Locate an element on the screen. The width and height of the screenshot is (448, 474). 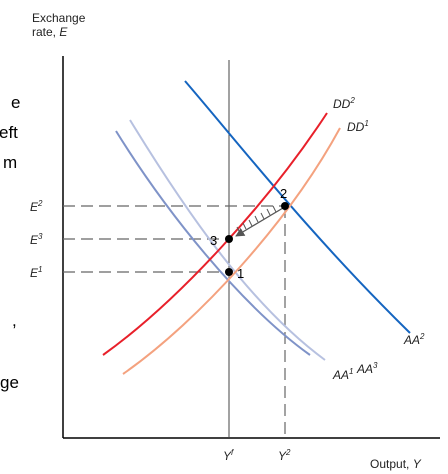
x-tick-y2: Y2 is located at coordinates (284, 455).